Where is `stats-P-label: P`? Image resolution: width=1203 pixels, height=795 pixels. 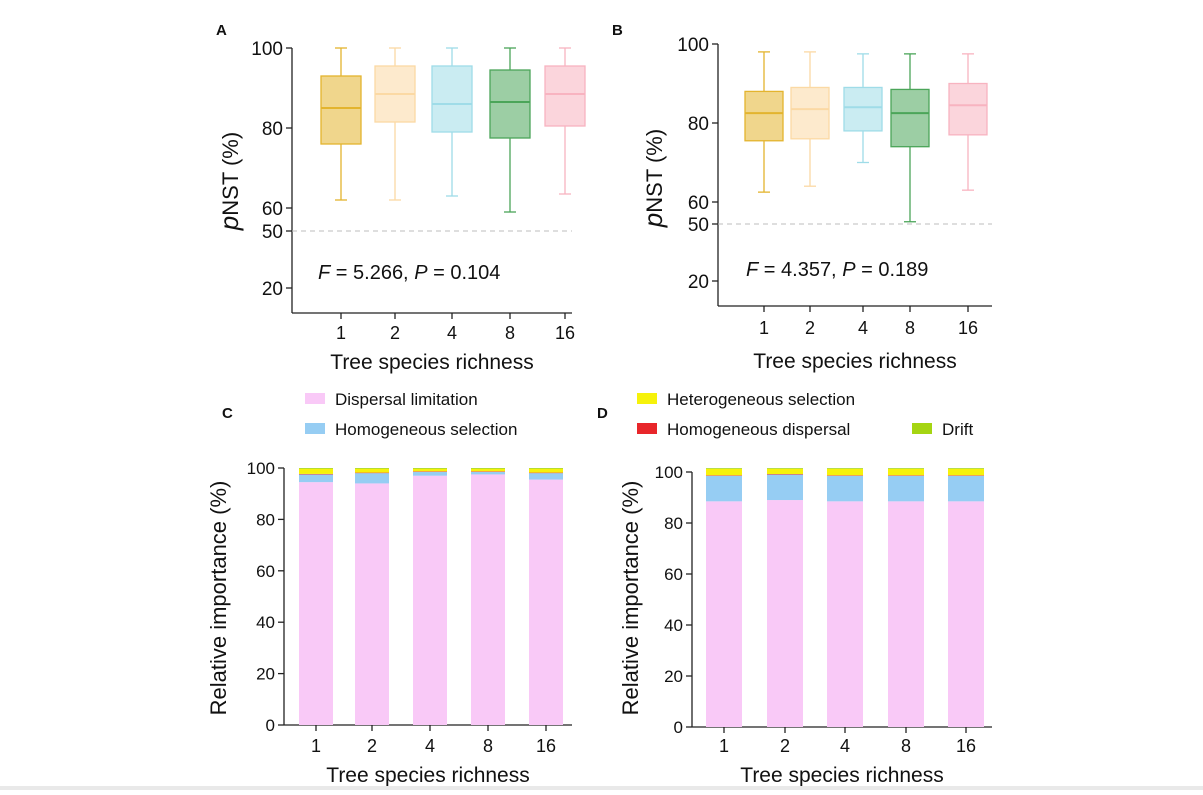
stats-P-label: P is located at coordinates (849, 270).